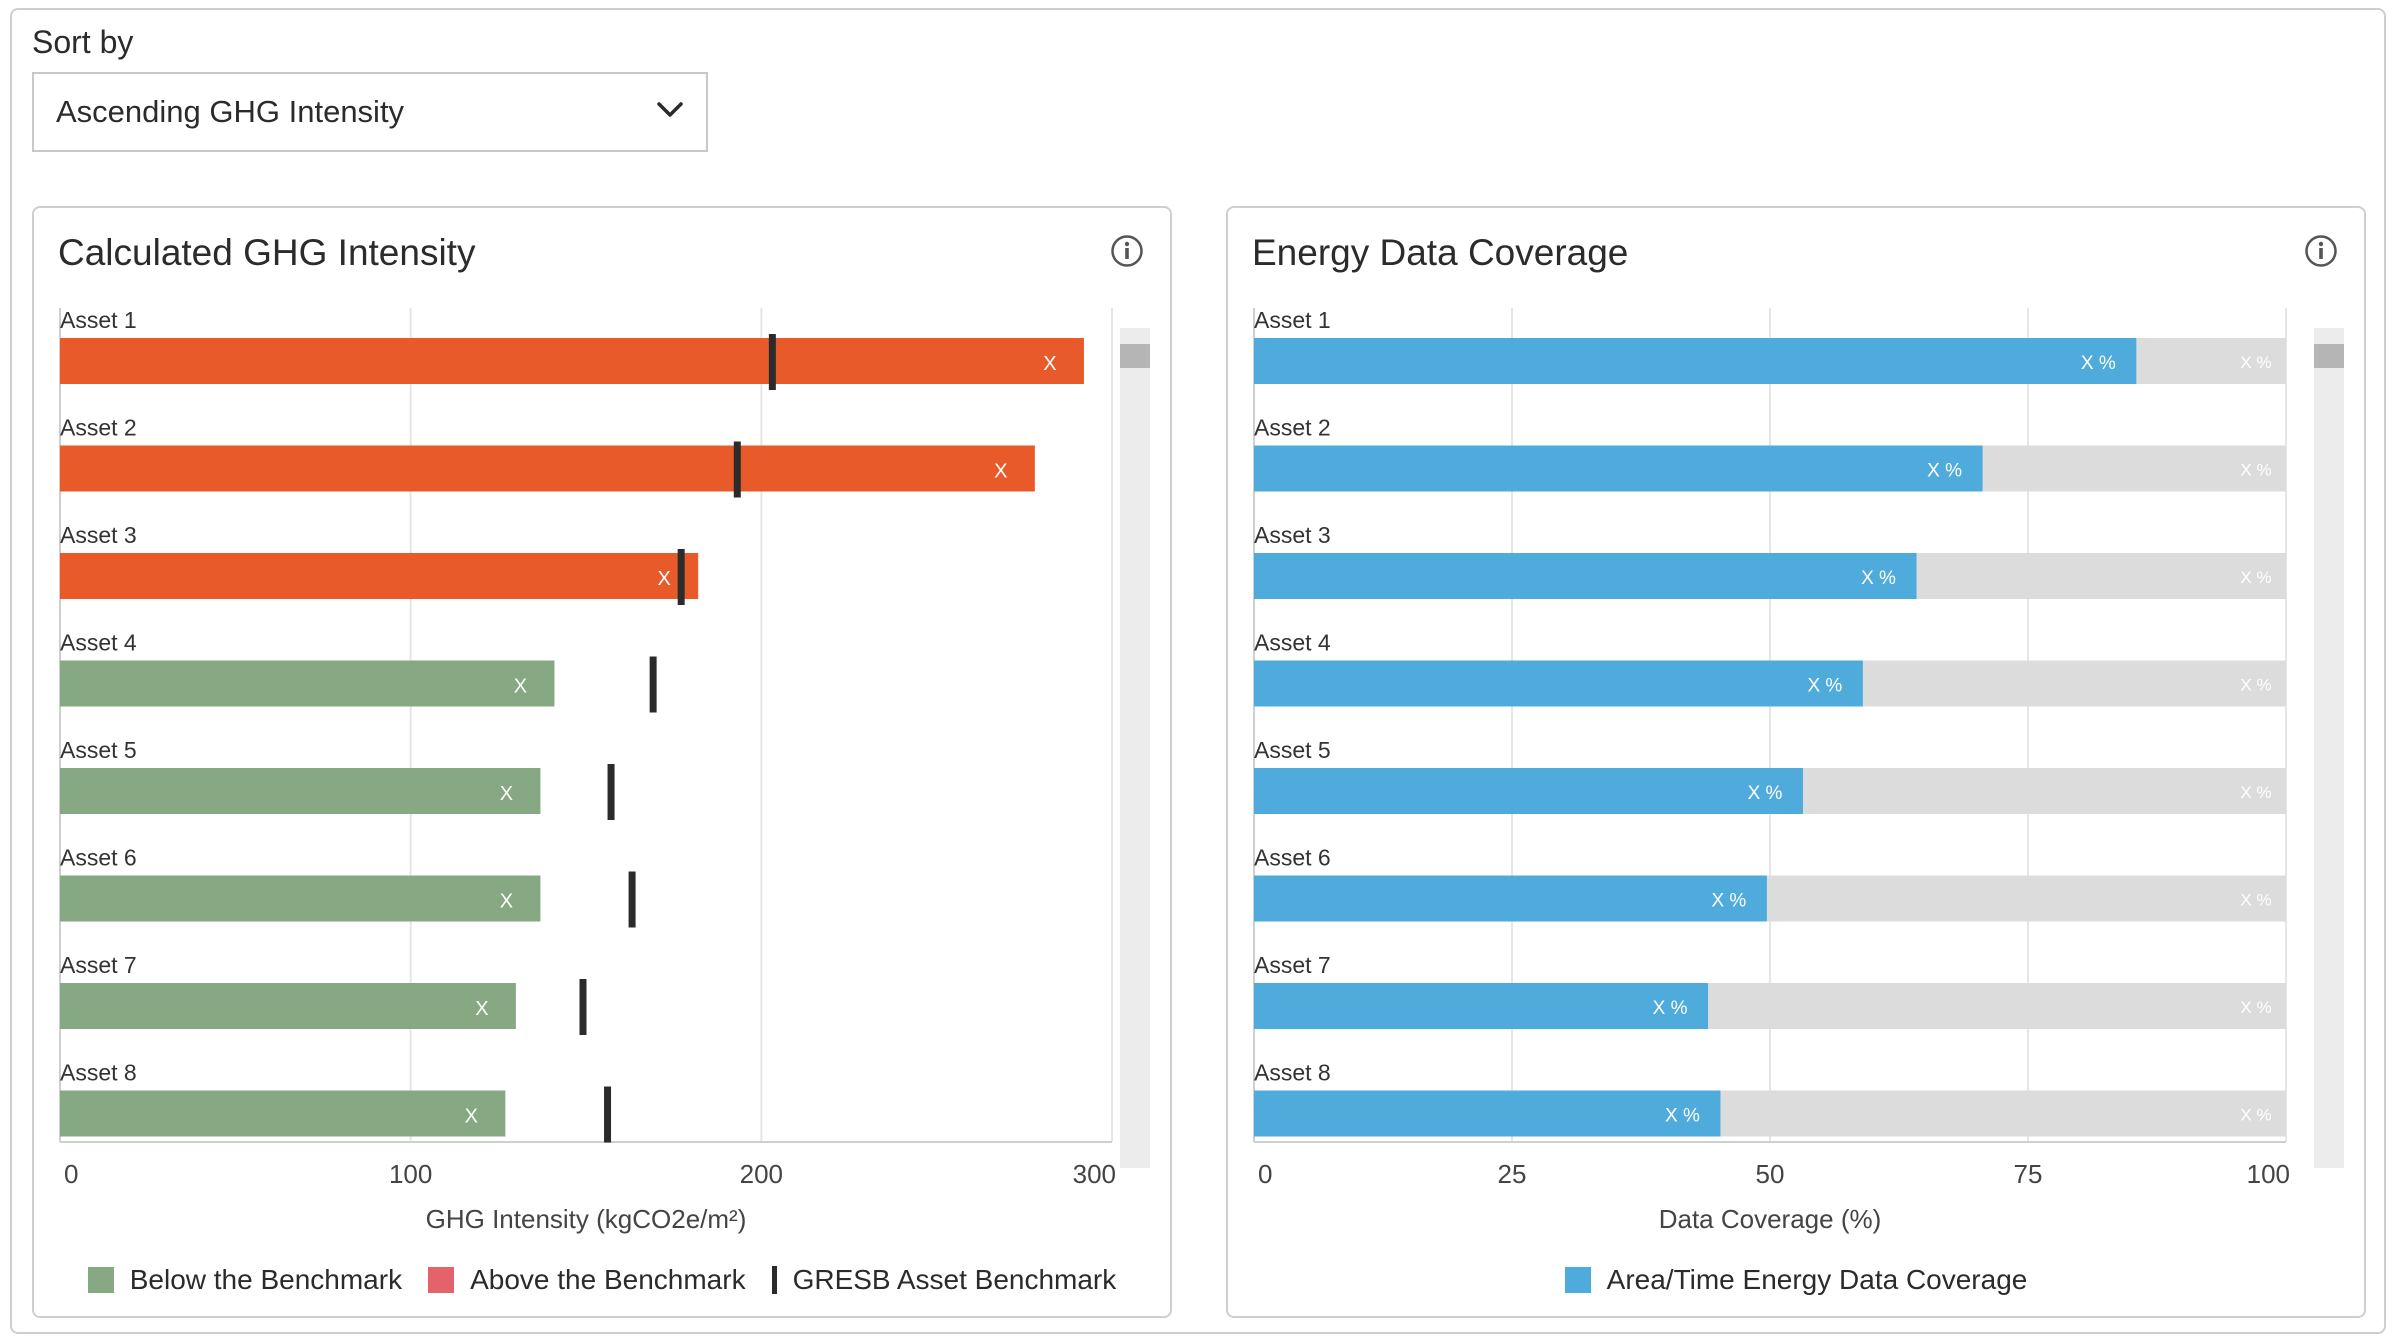  What do you see at coordinates (83, 42) in the screenshot?
I see `sort-label: Sort by` at bounding box center [83, 42].